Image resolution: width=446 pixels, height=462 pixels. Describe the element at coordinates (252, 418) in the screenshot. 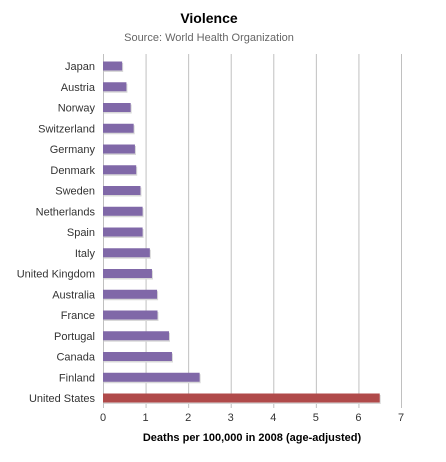

I see `x-tick-labels: 0 1 2 3 4 5 6 7` at that location.